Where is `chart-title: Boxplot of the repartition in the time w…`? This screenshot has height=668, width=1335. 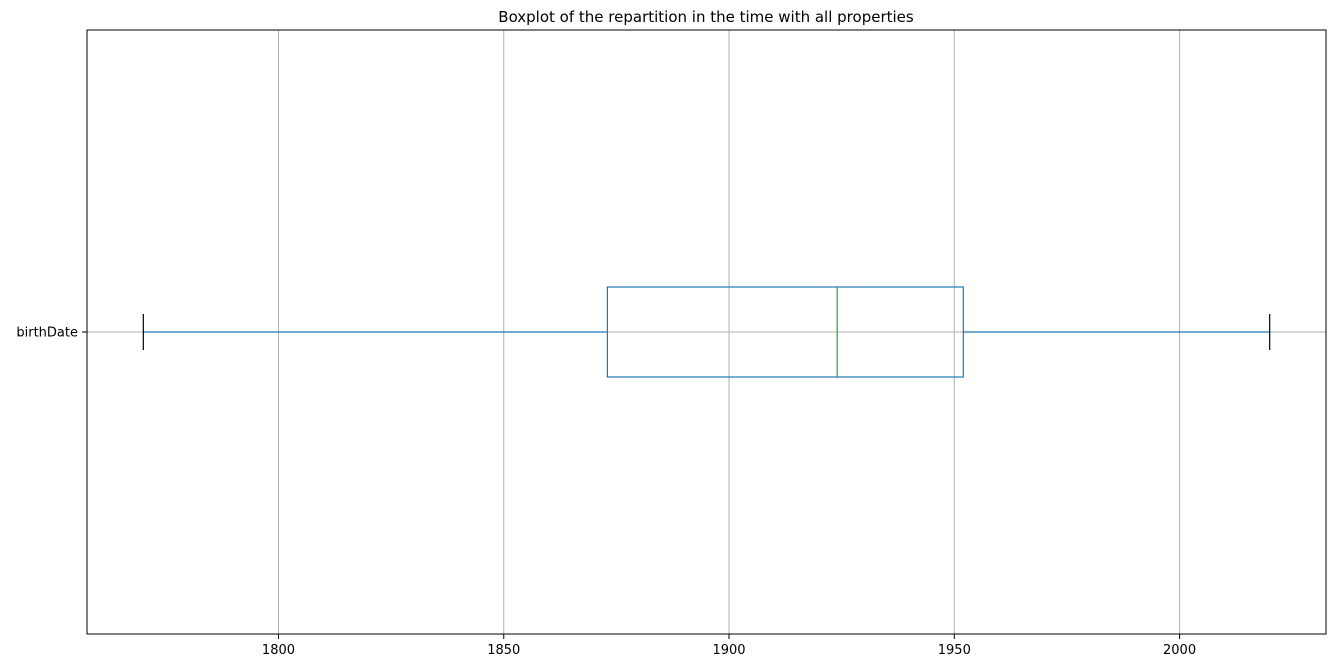
chart-title: Boxplot of the repartition in the time w… is located at coordinates (706, 17).